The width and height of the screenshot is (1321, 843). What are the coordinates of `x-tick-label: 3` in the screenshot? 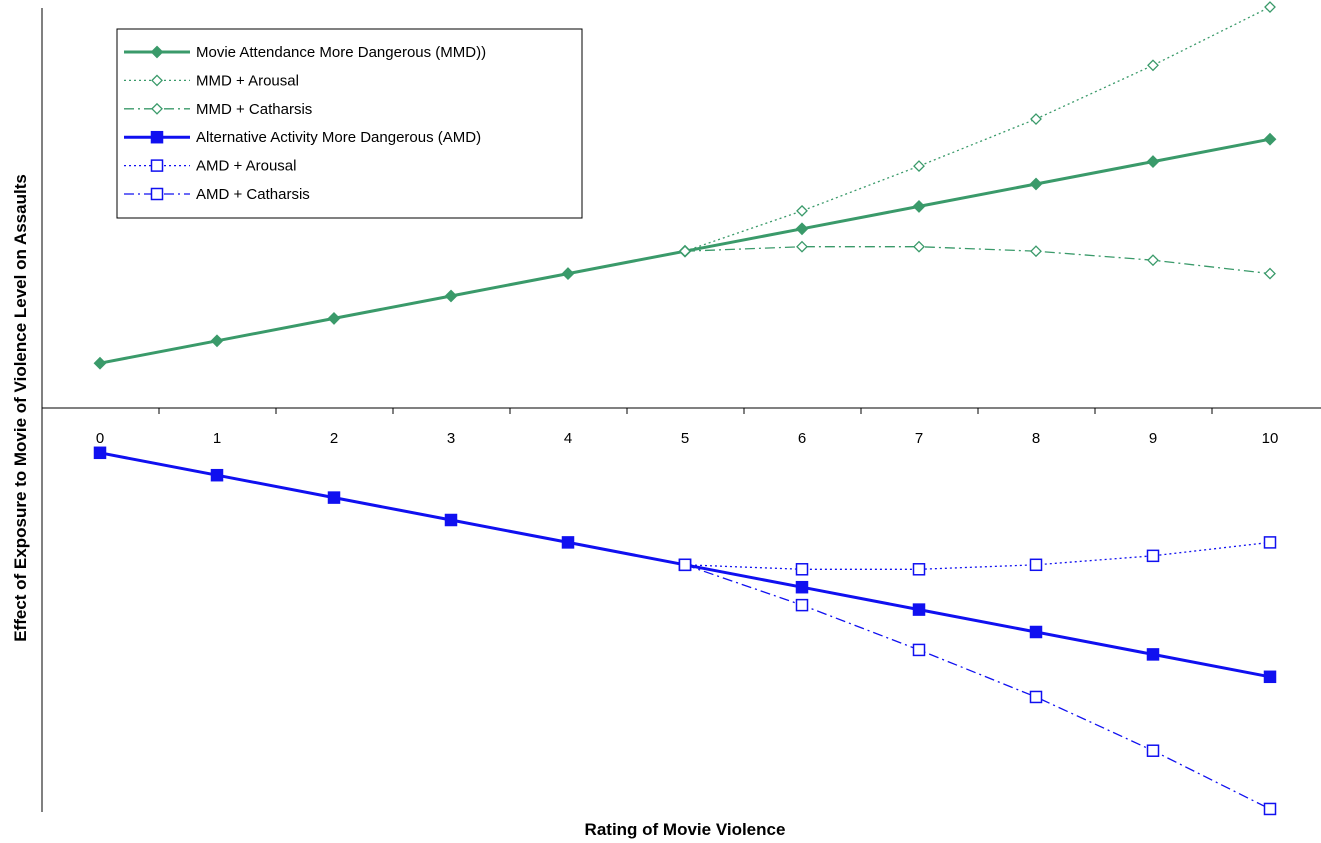 It's located at (451, 438).